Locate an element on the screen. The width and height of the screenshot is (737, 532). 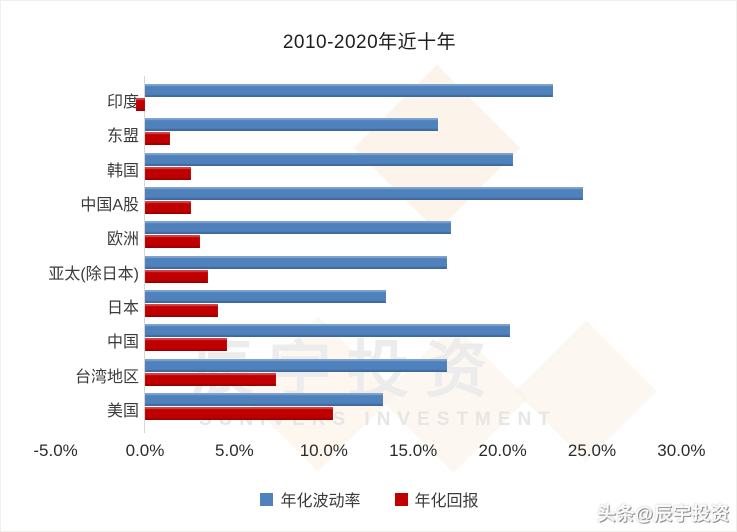
legend-item-return: 年化回报 is located at coordinates (436, 499).